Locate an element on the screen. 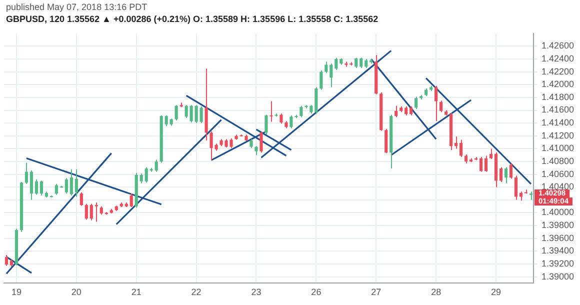 The image size is (580, 305). y-tick-label: 1.42000 is located at coordinates (557, 84).